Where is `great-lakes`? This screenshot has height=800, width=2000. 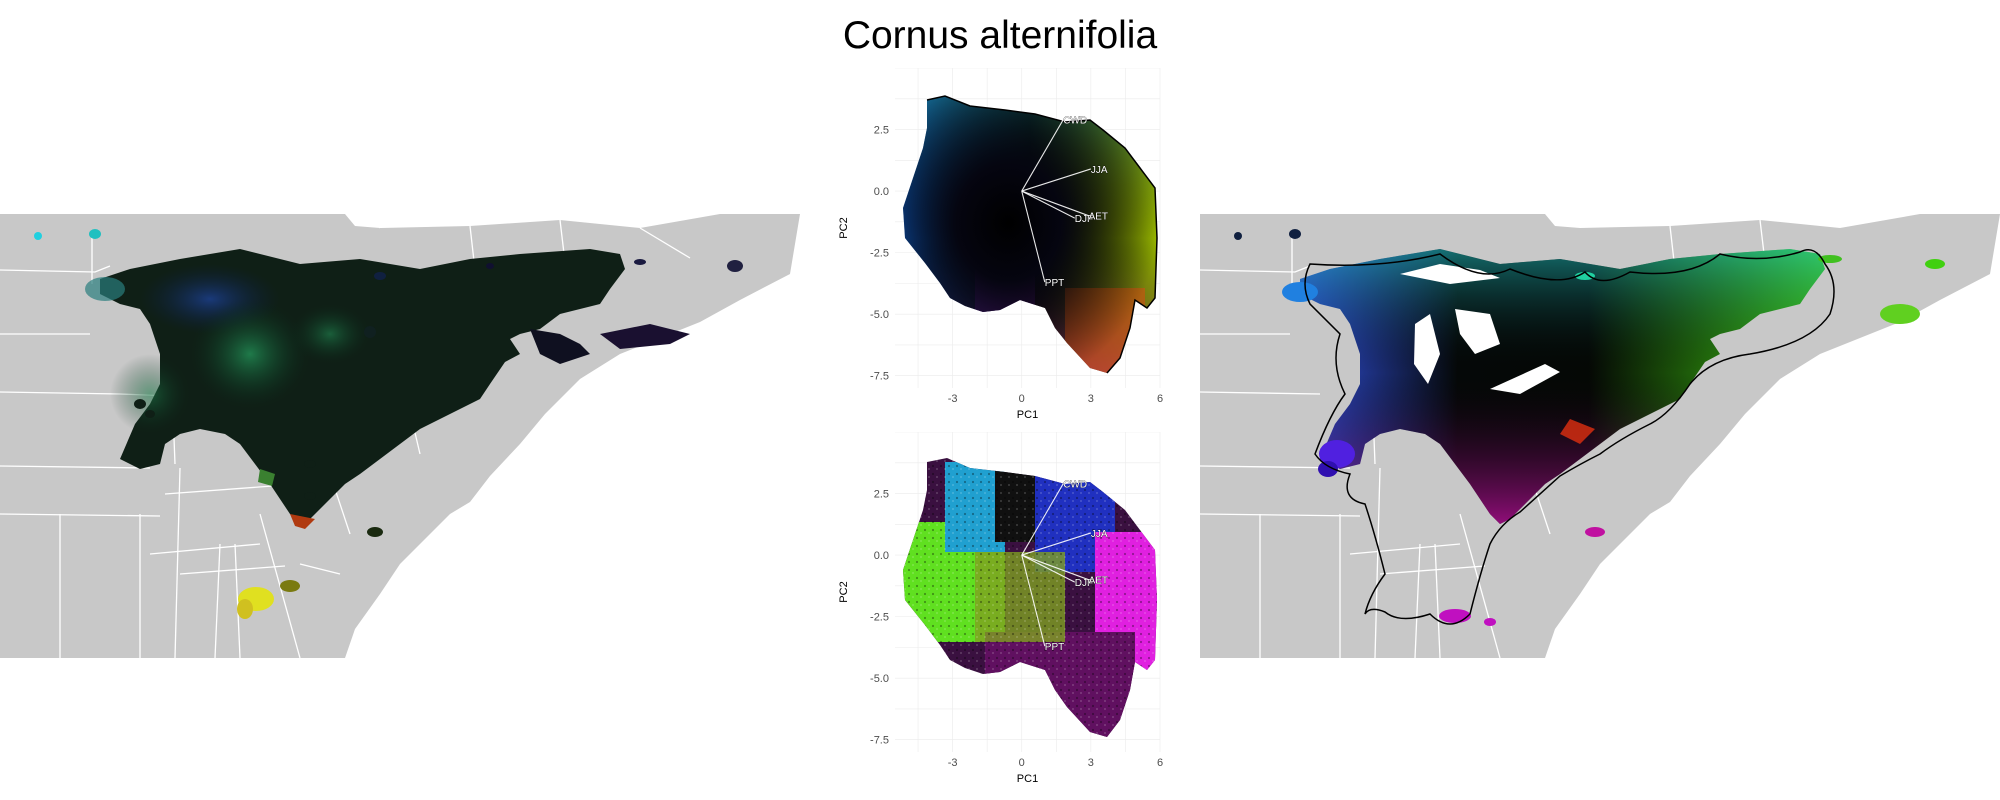 great-lakes is located at coordinates (1480, 329).